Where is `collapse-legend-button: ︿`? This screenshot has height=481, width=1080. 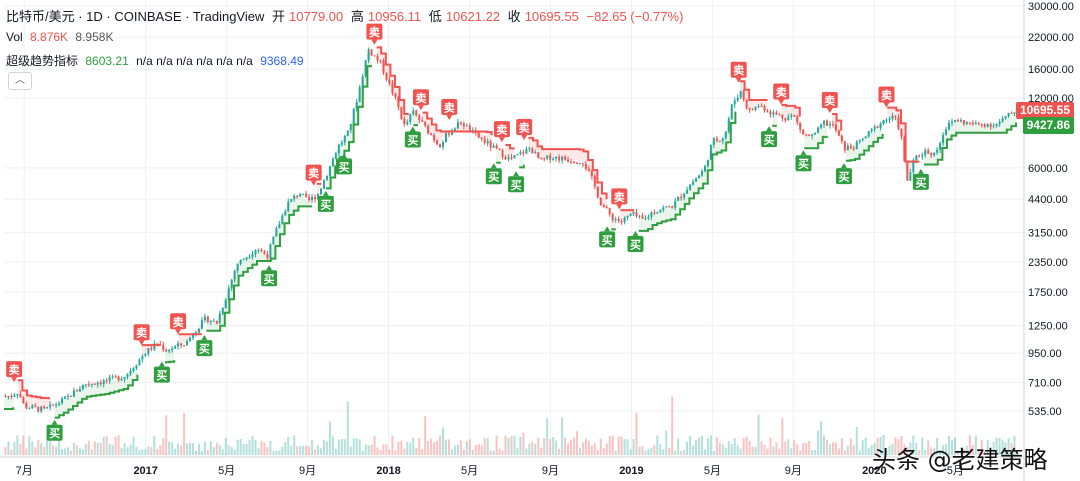
collapse-legend-button: ︿ is located at coordinates (20, 81).